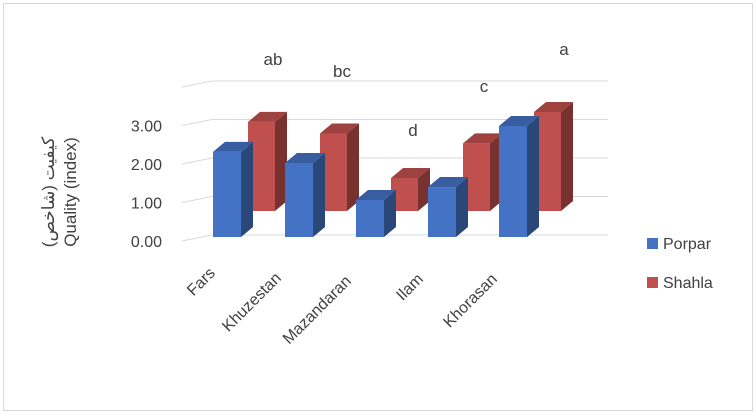 The image size is (756, 417). What do you see at coordinates (470, 301) in the screenshot?
I see `x-tick-label: Khorasan` at bounding box center [470, 301].